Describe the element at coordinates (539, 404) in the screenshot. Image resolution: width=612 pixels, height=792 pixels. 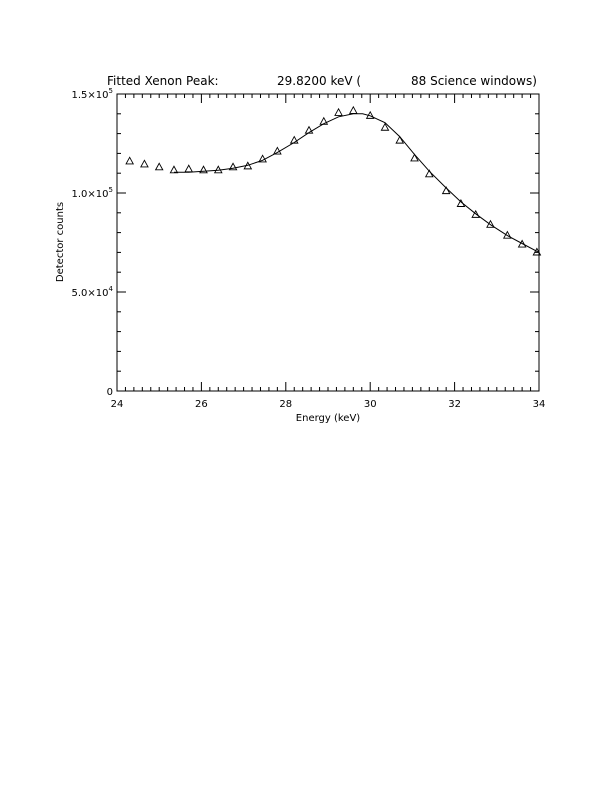
I see `x-tick-label: 34` at that location.